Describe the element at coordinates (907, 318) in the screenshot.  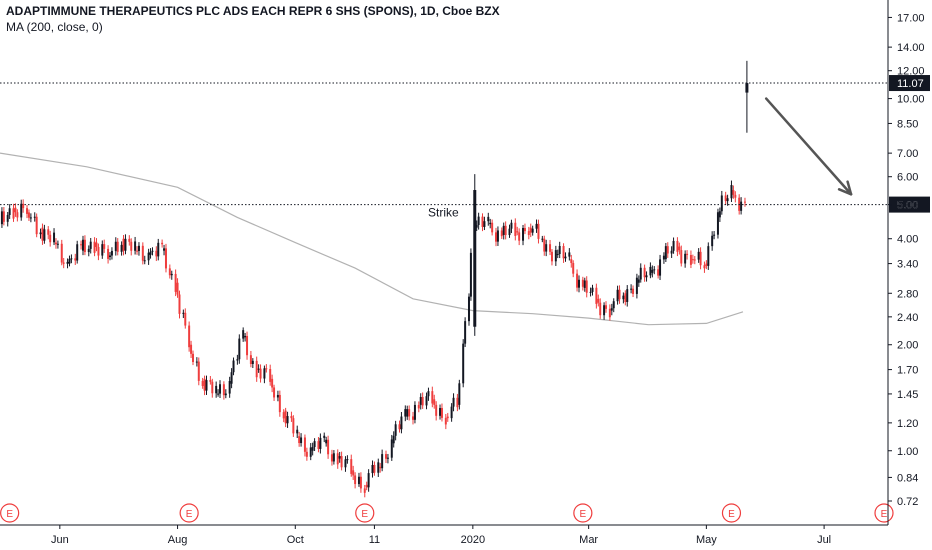
I see `price-tick-label: 2.40` at that location.